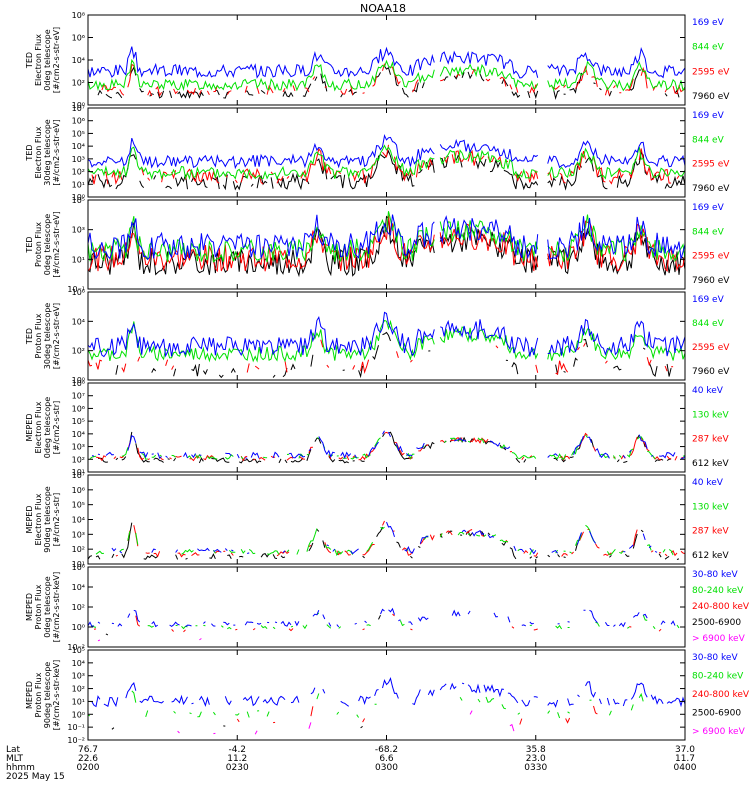  I want to click on tick-hhmm: 0330, so click(535, 768).